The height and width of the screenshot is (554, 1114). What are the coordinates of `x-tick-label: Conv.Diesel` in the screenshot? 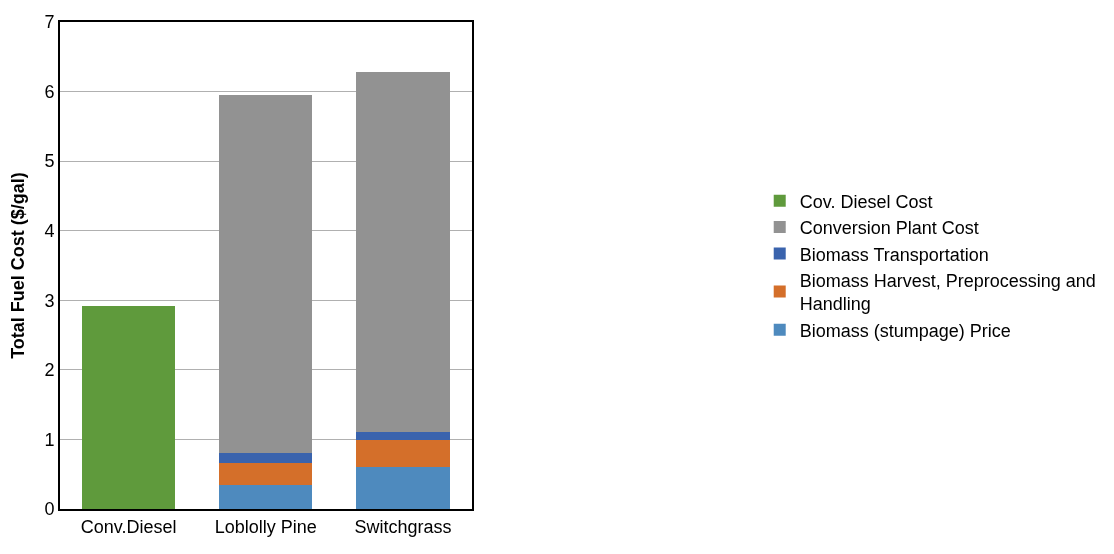 It's located at (128, 526).